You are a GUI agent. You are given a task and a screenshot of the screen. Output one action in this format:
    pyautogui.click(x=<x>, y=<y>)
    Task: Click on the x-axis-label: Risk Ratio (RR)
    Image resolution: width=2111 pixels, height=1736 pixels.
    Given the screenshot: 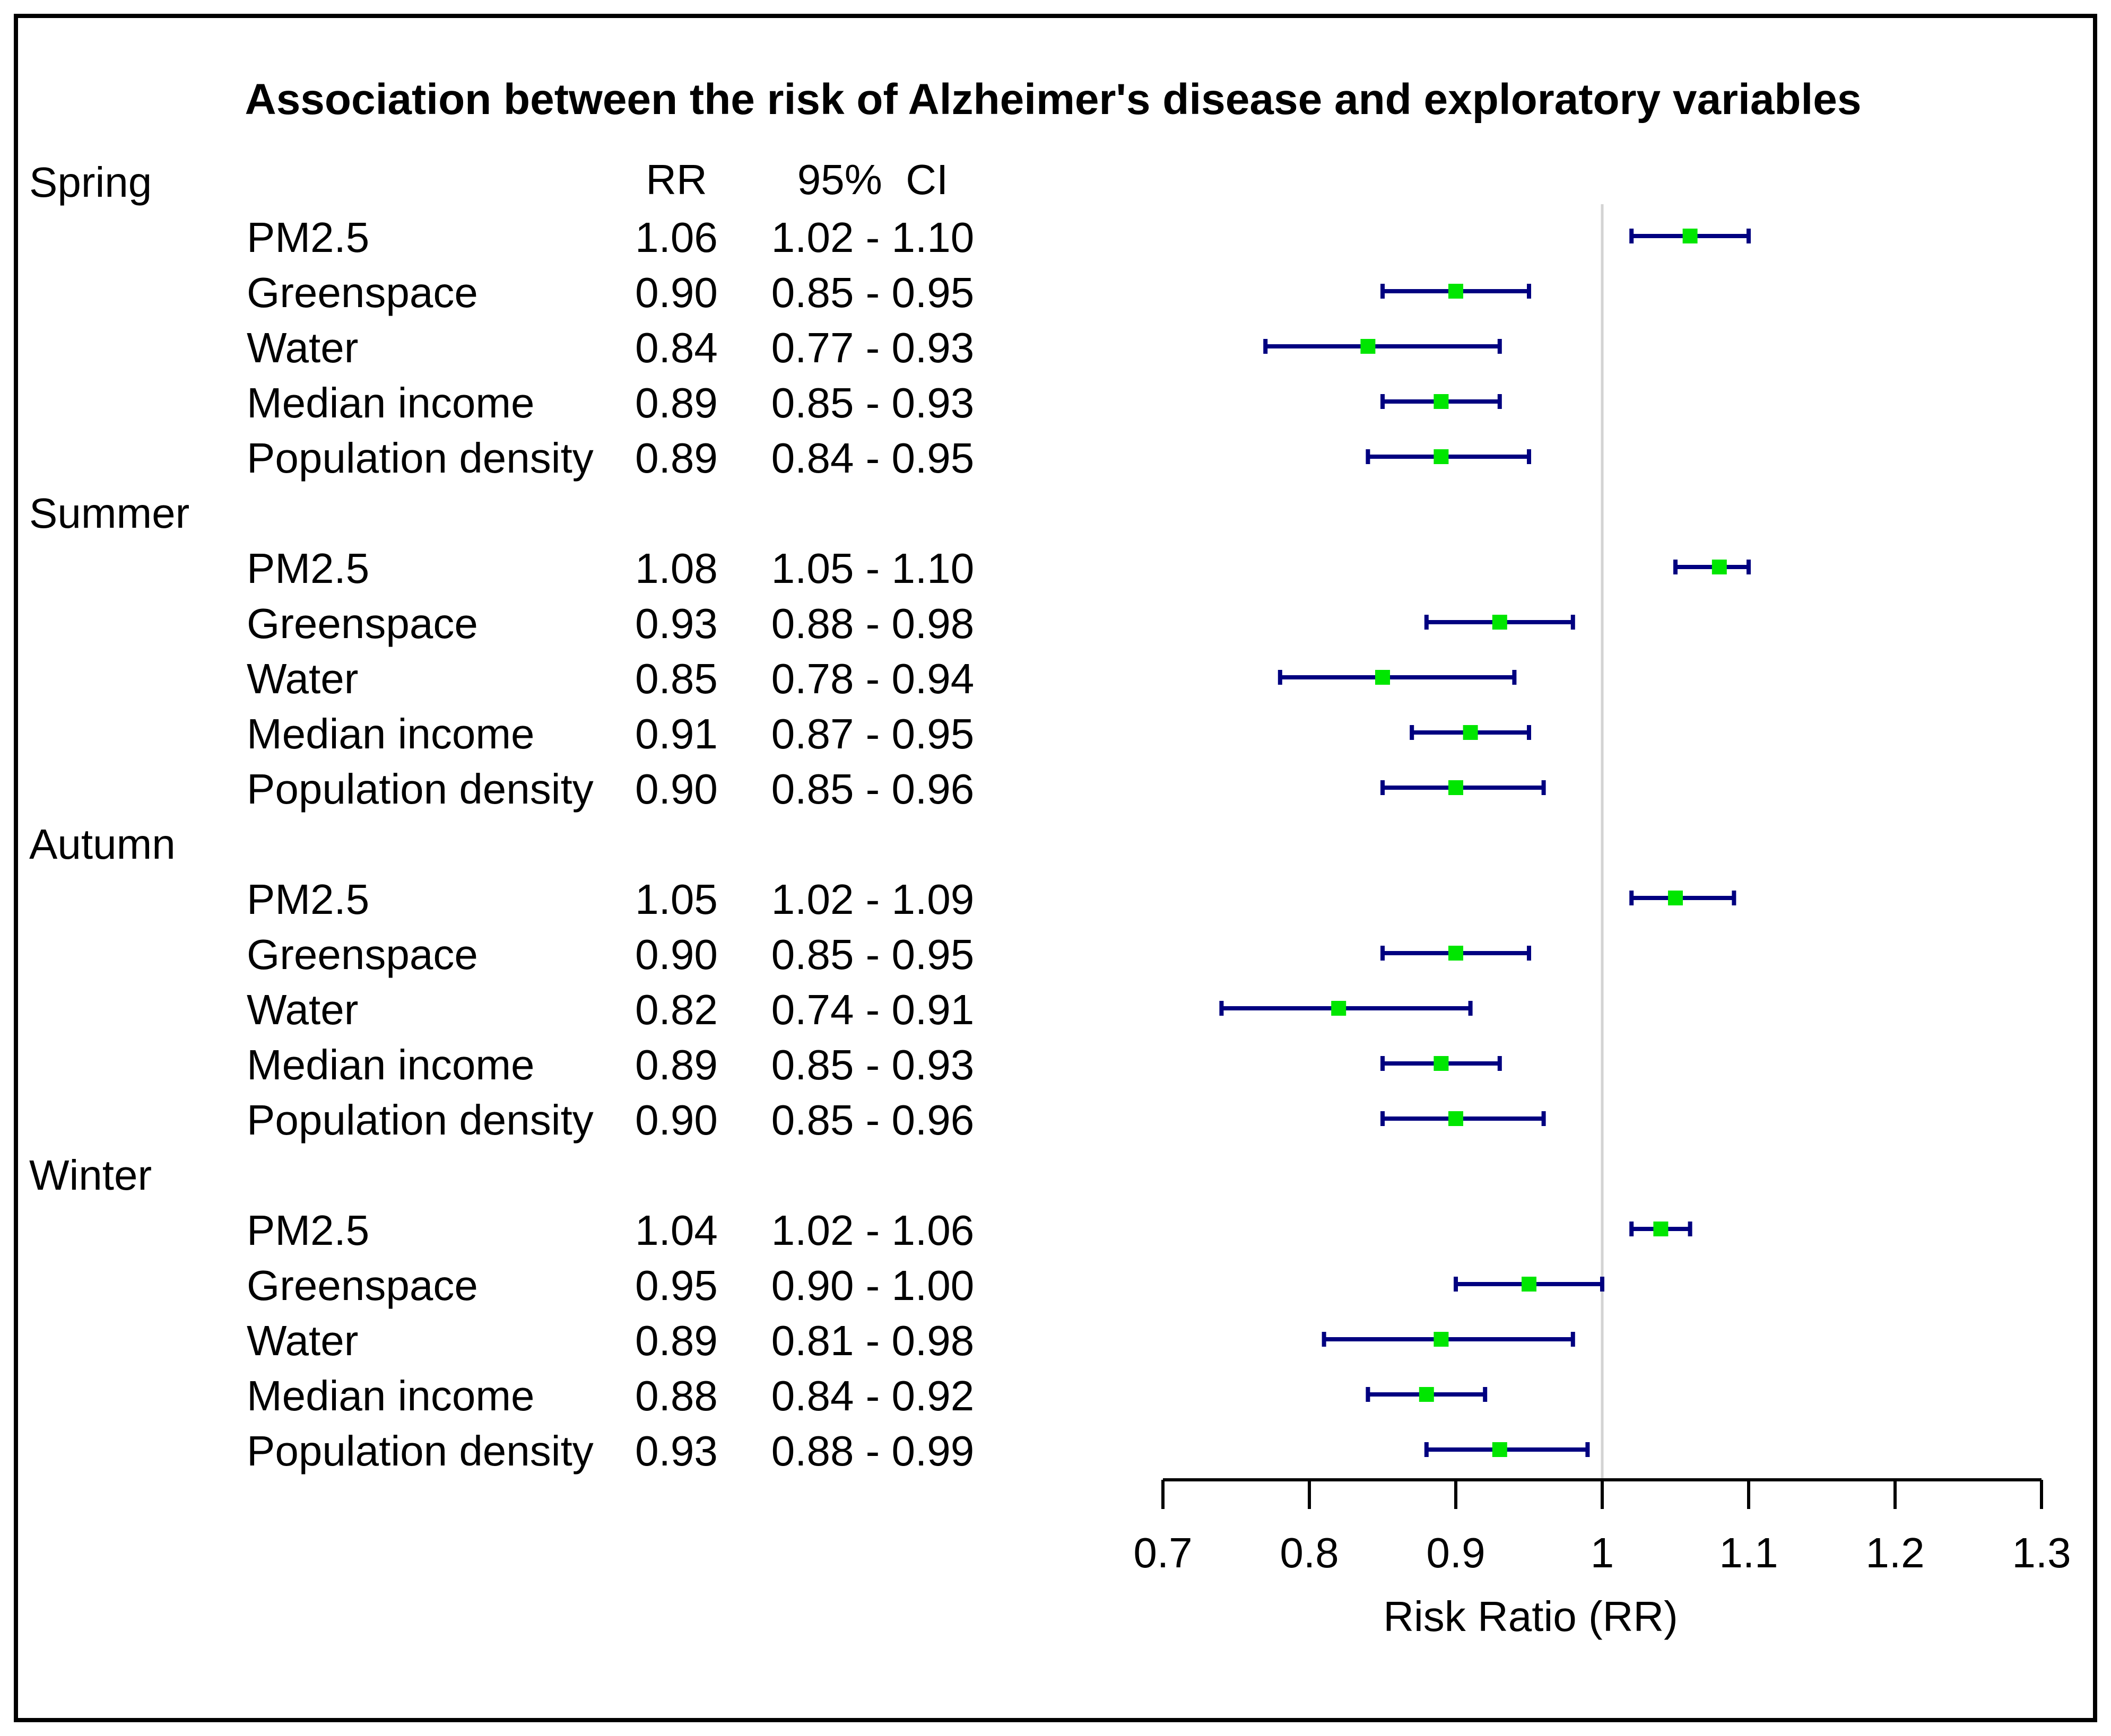 What is the action you would take?
    pyautogui.click(x=1530, y=1616)
    